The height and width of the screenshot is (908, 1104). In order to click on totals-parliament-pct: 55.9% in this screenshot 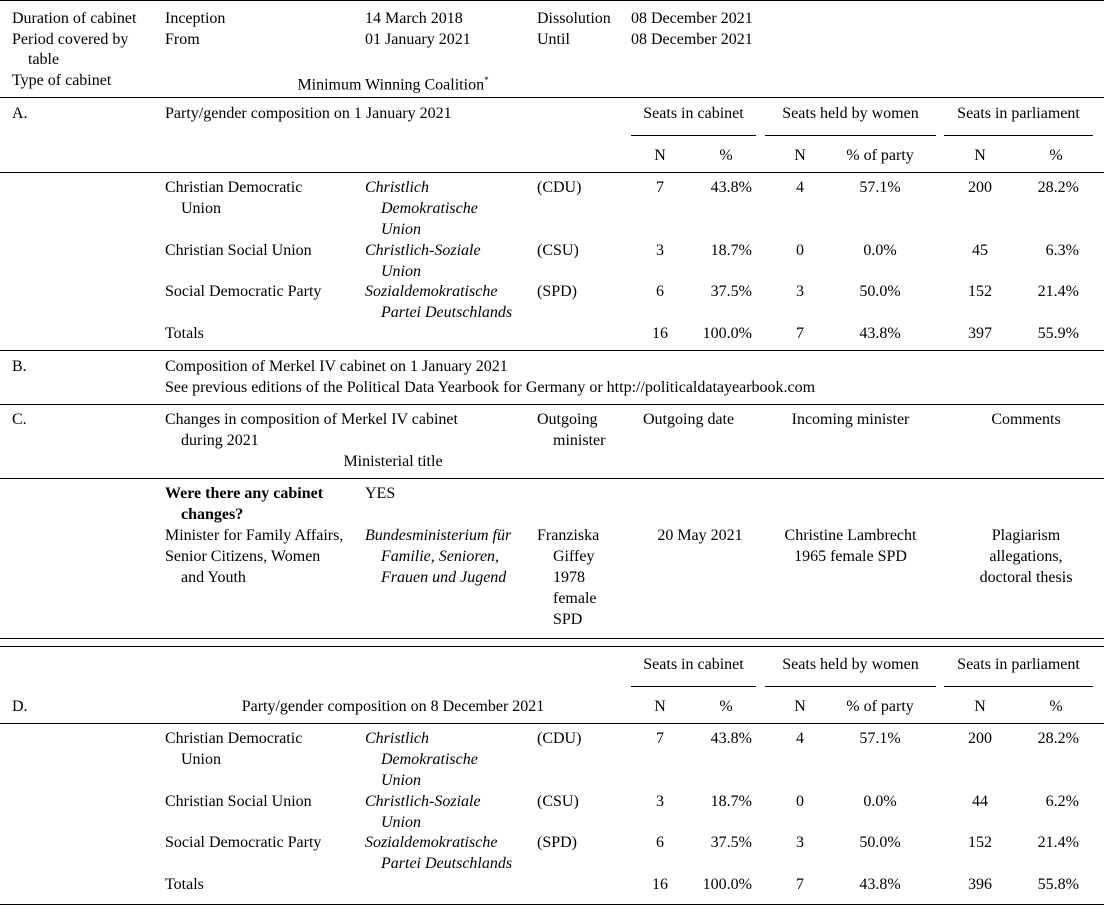, I will do `click(1058, 333)`.